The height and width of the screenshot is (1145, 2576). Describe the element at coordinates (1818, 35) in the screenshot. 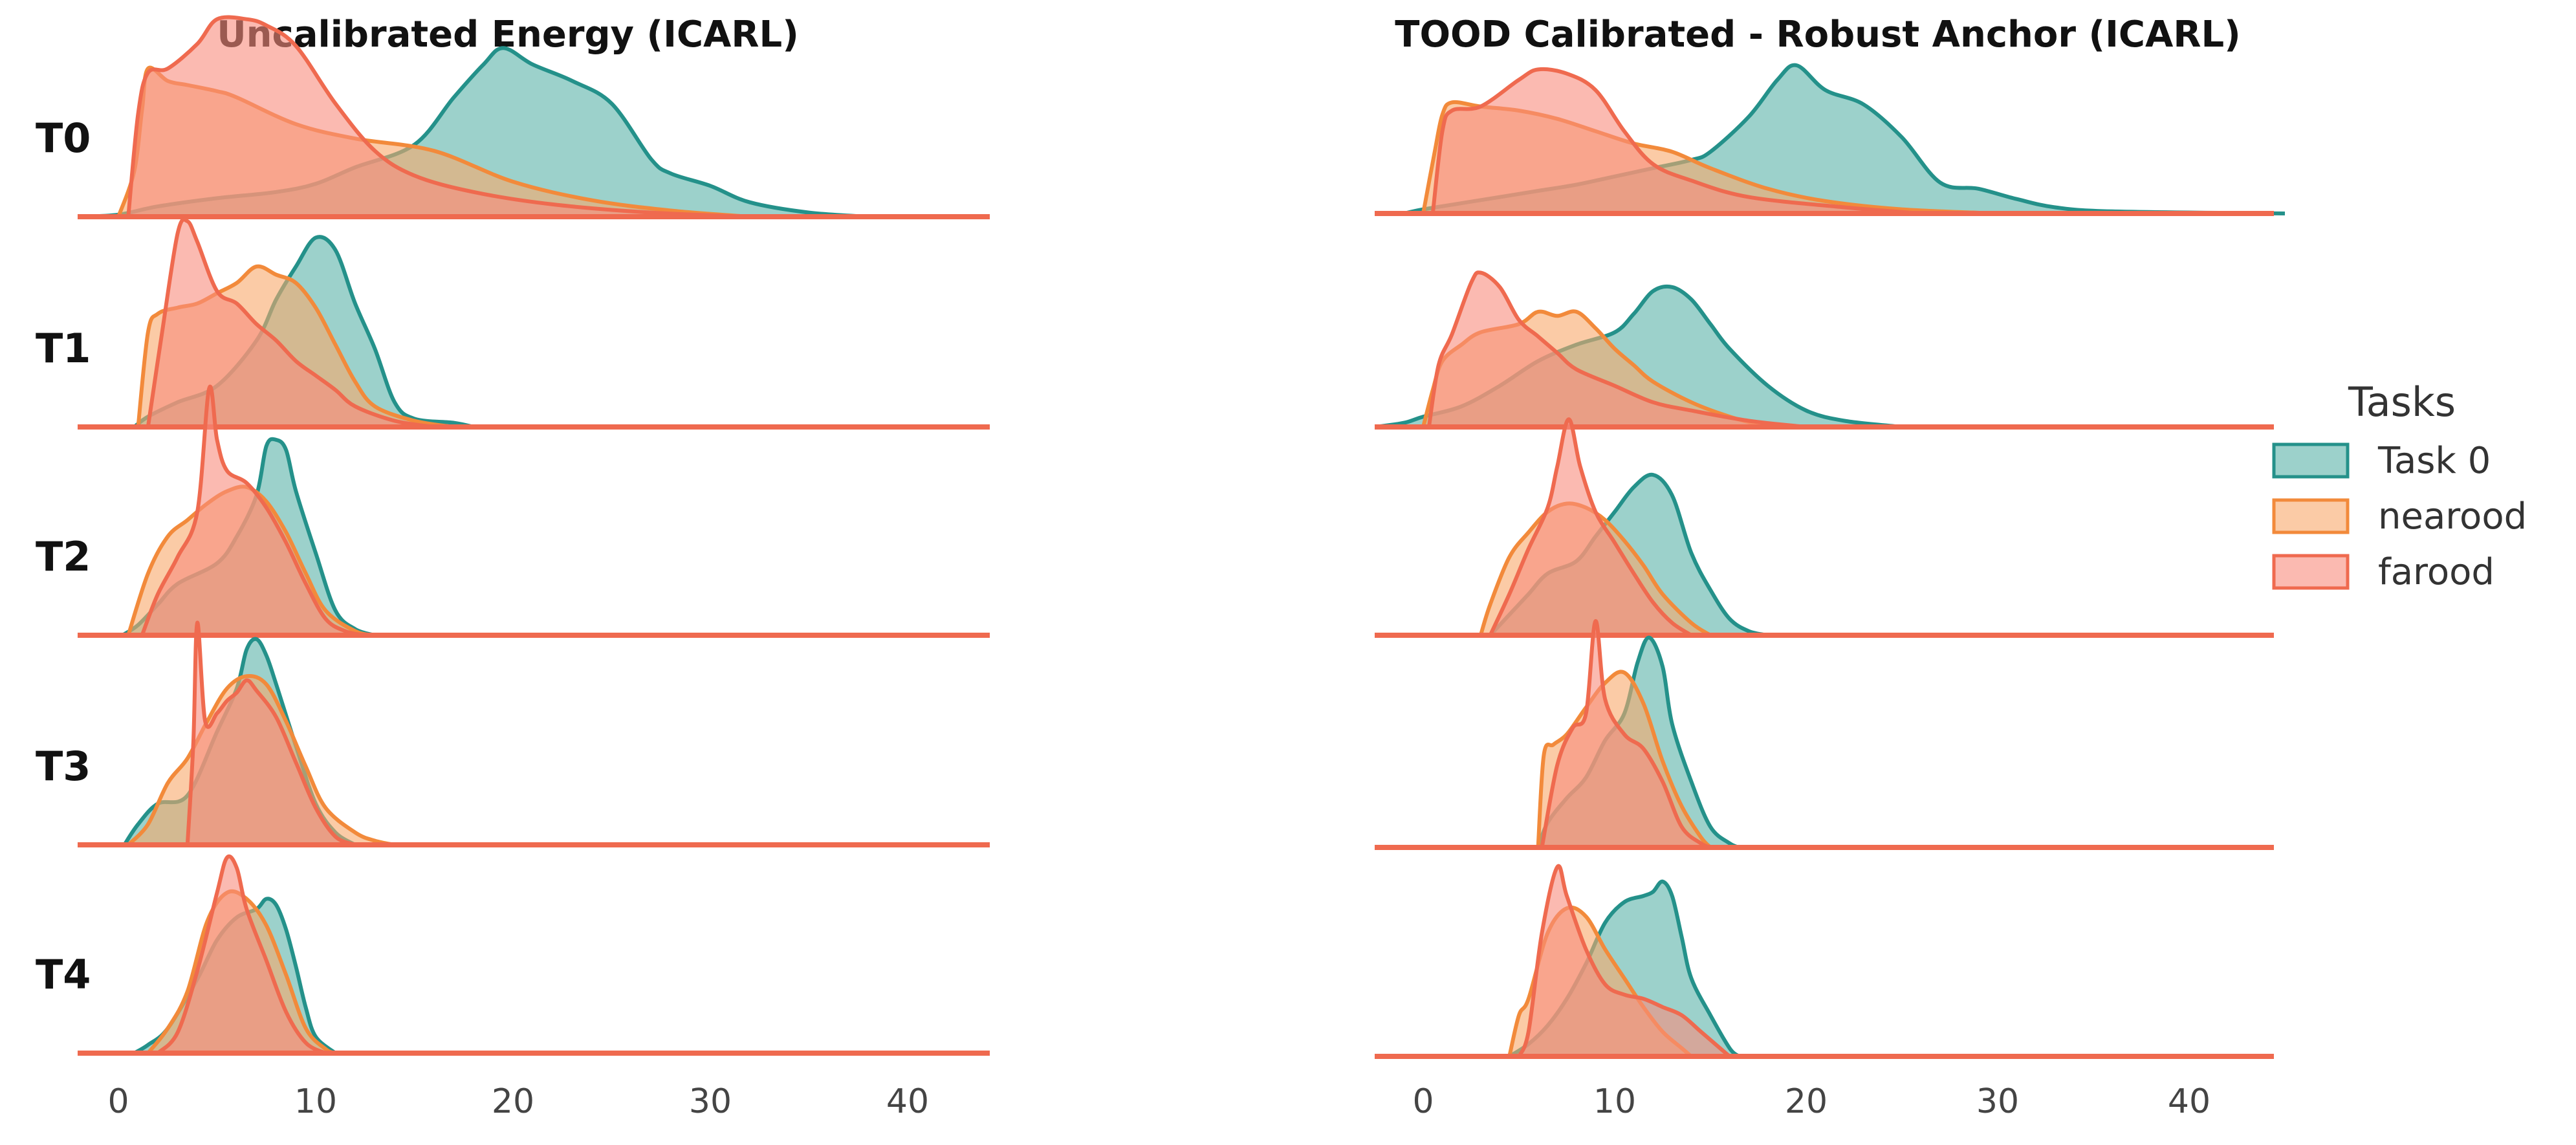

I see `panel-title: TOOD Calibrated - Robust Anchor (ICARL)` at that location.